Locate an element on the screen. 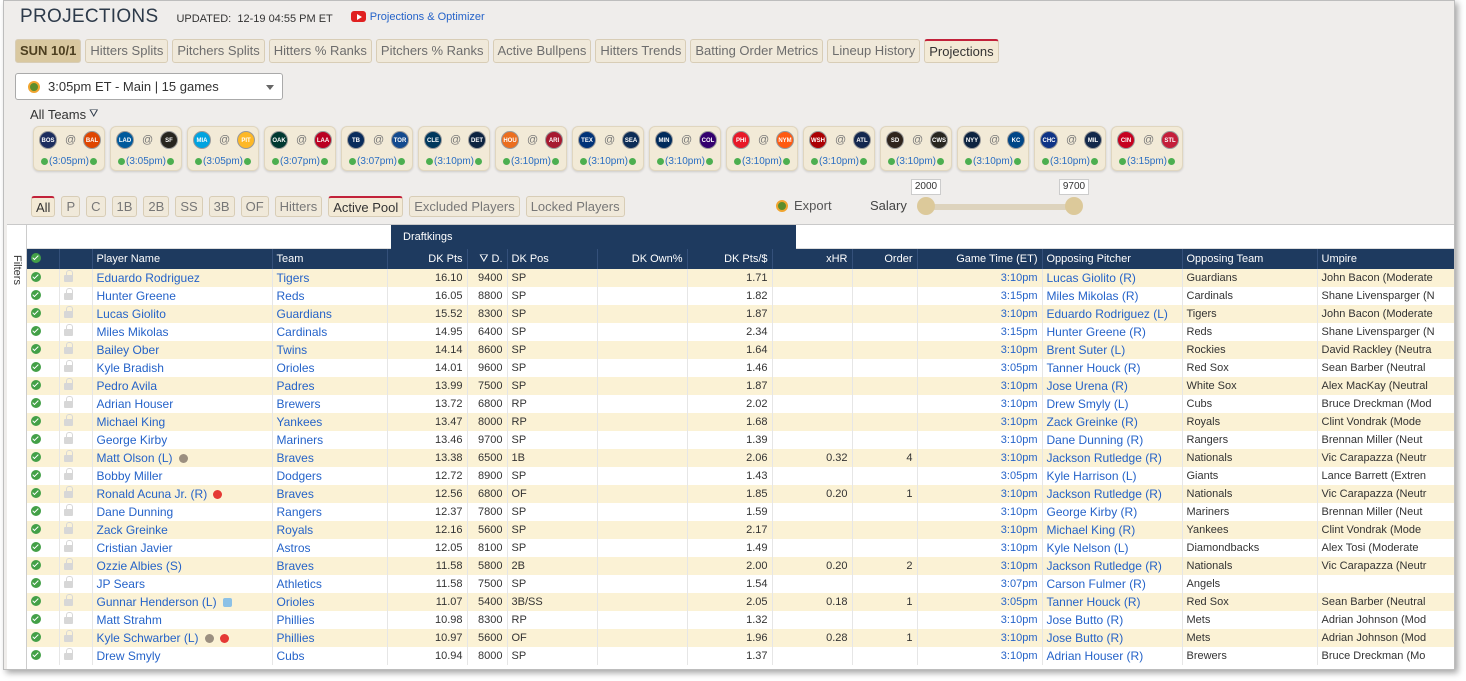 The image size is (1466, 681). team-link: Athletics is located at coordinates (330, 584).